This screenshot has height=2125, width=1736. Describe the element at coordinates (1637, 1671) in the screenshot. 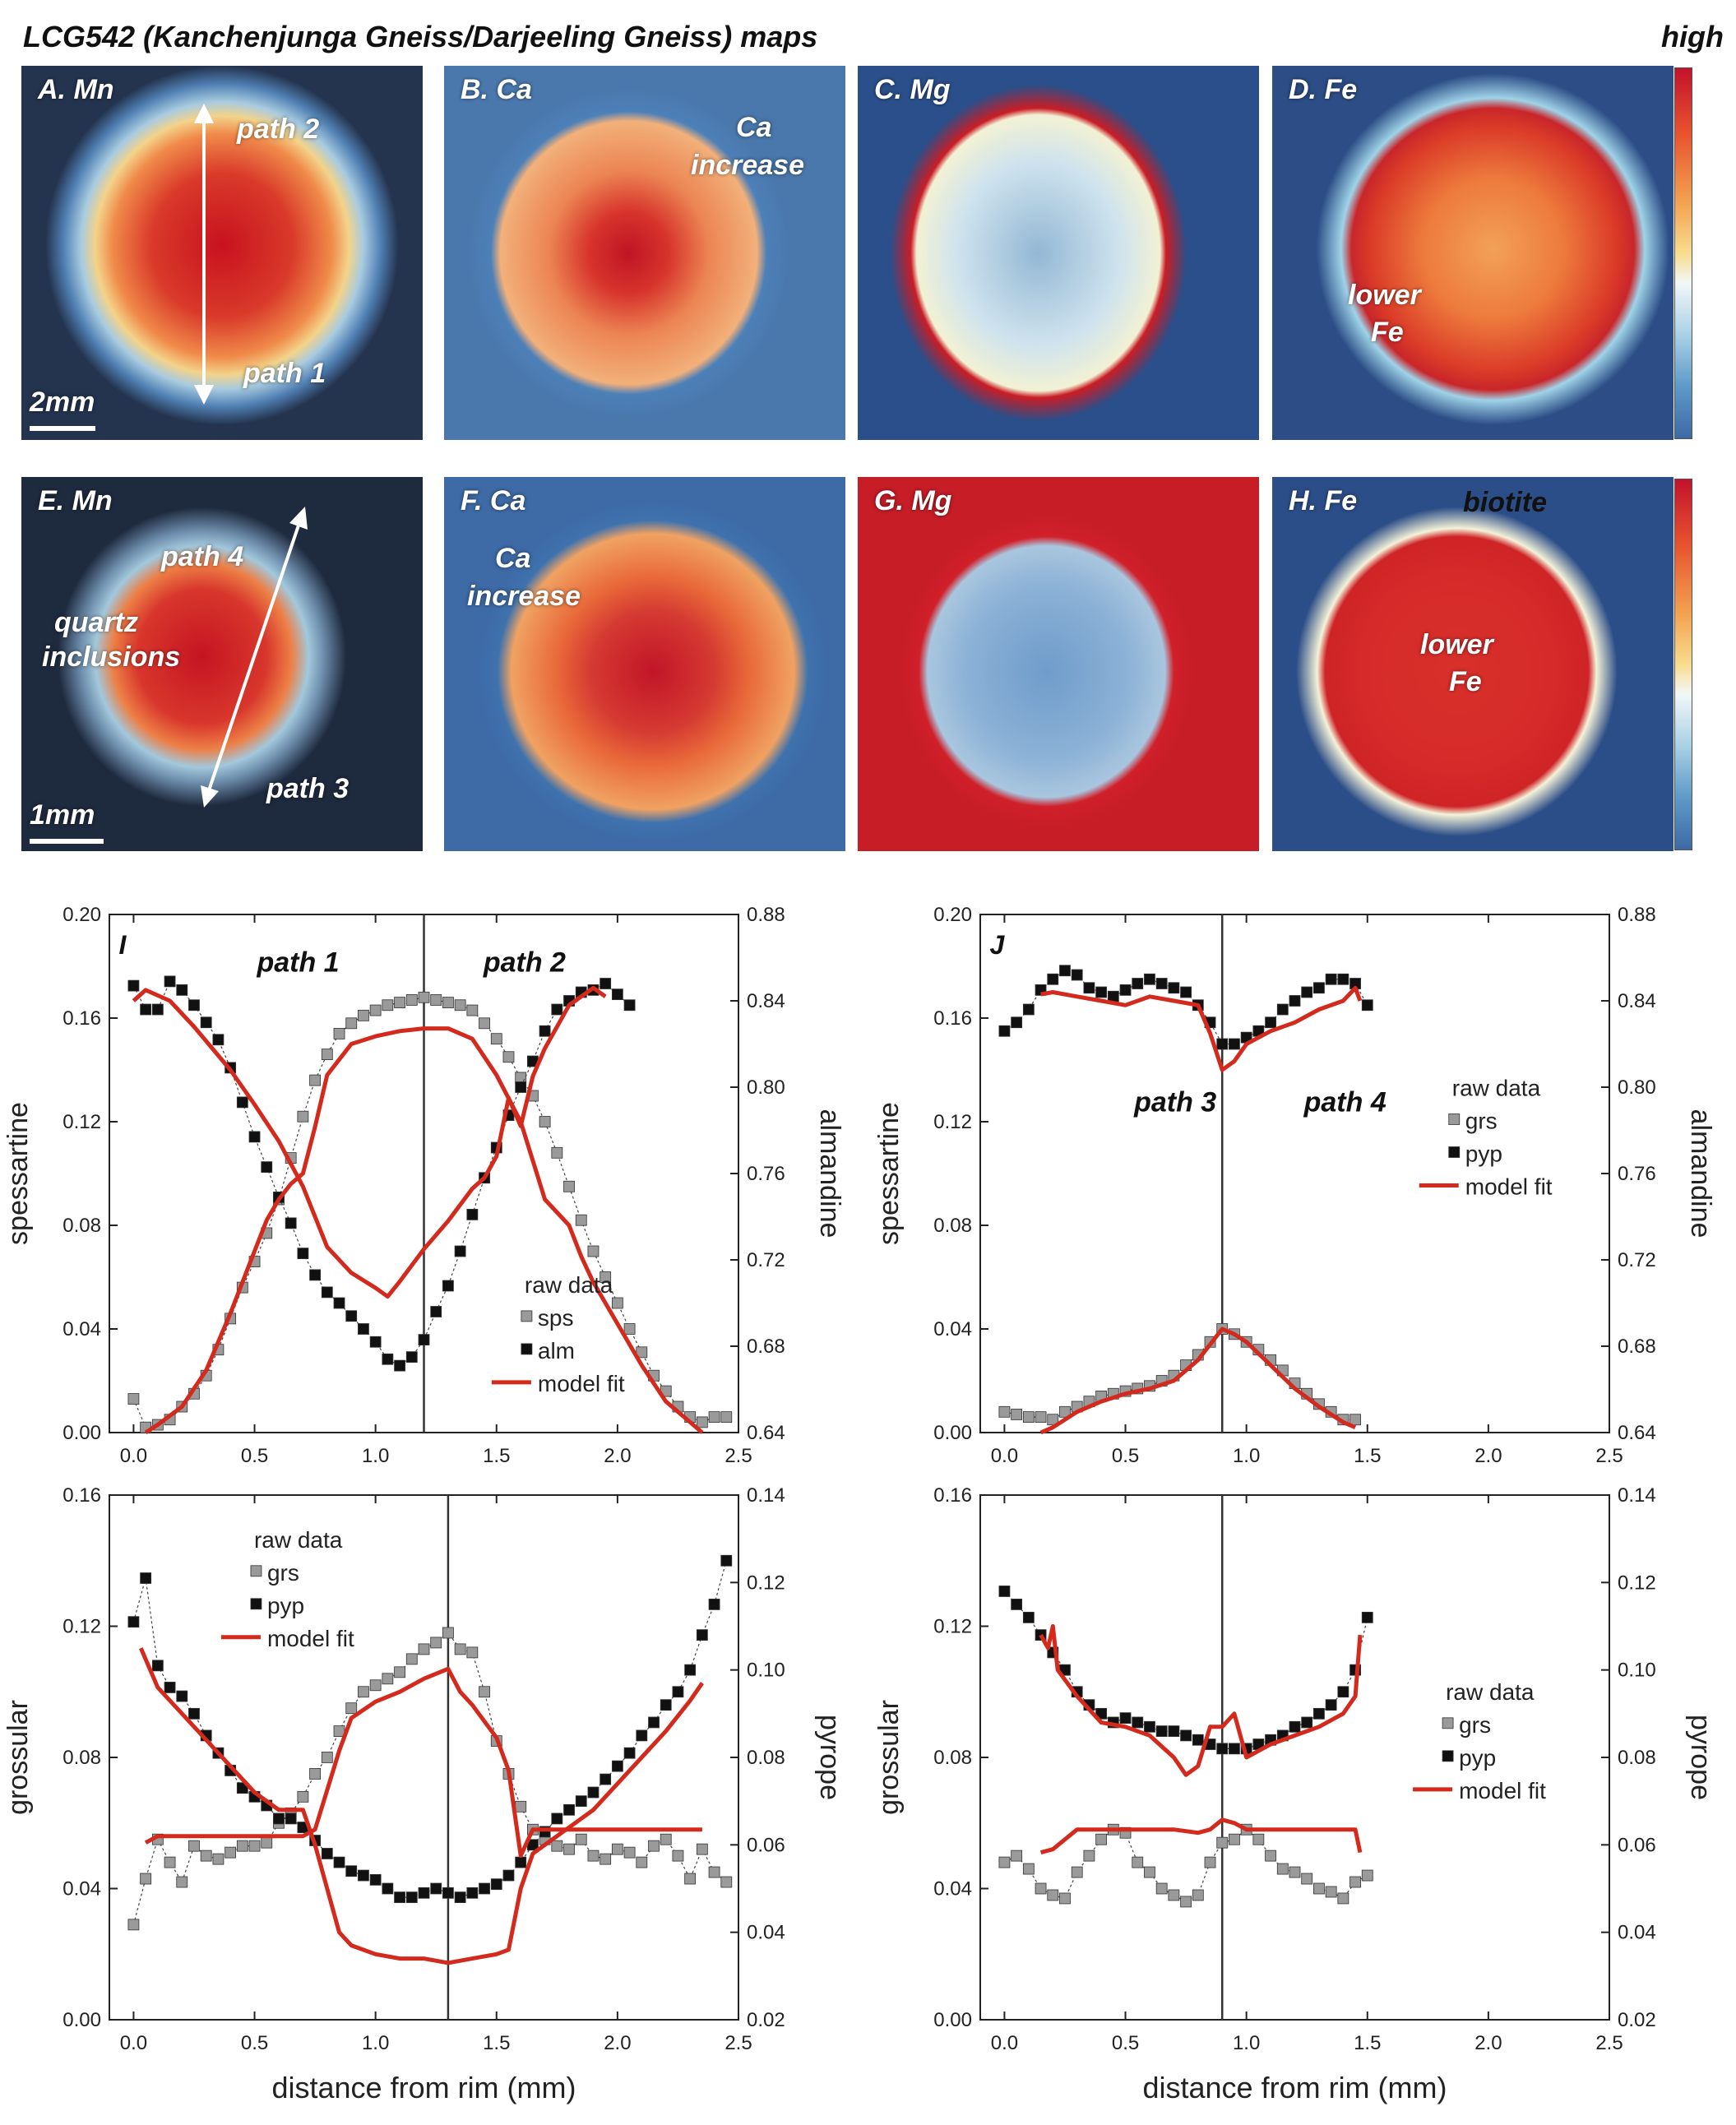

I see `y-right-tick-label: 0.10` at that location.